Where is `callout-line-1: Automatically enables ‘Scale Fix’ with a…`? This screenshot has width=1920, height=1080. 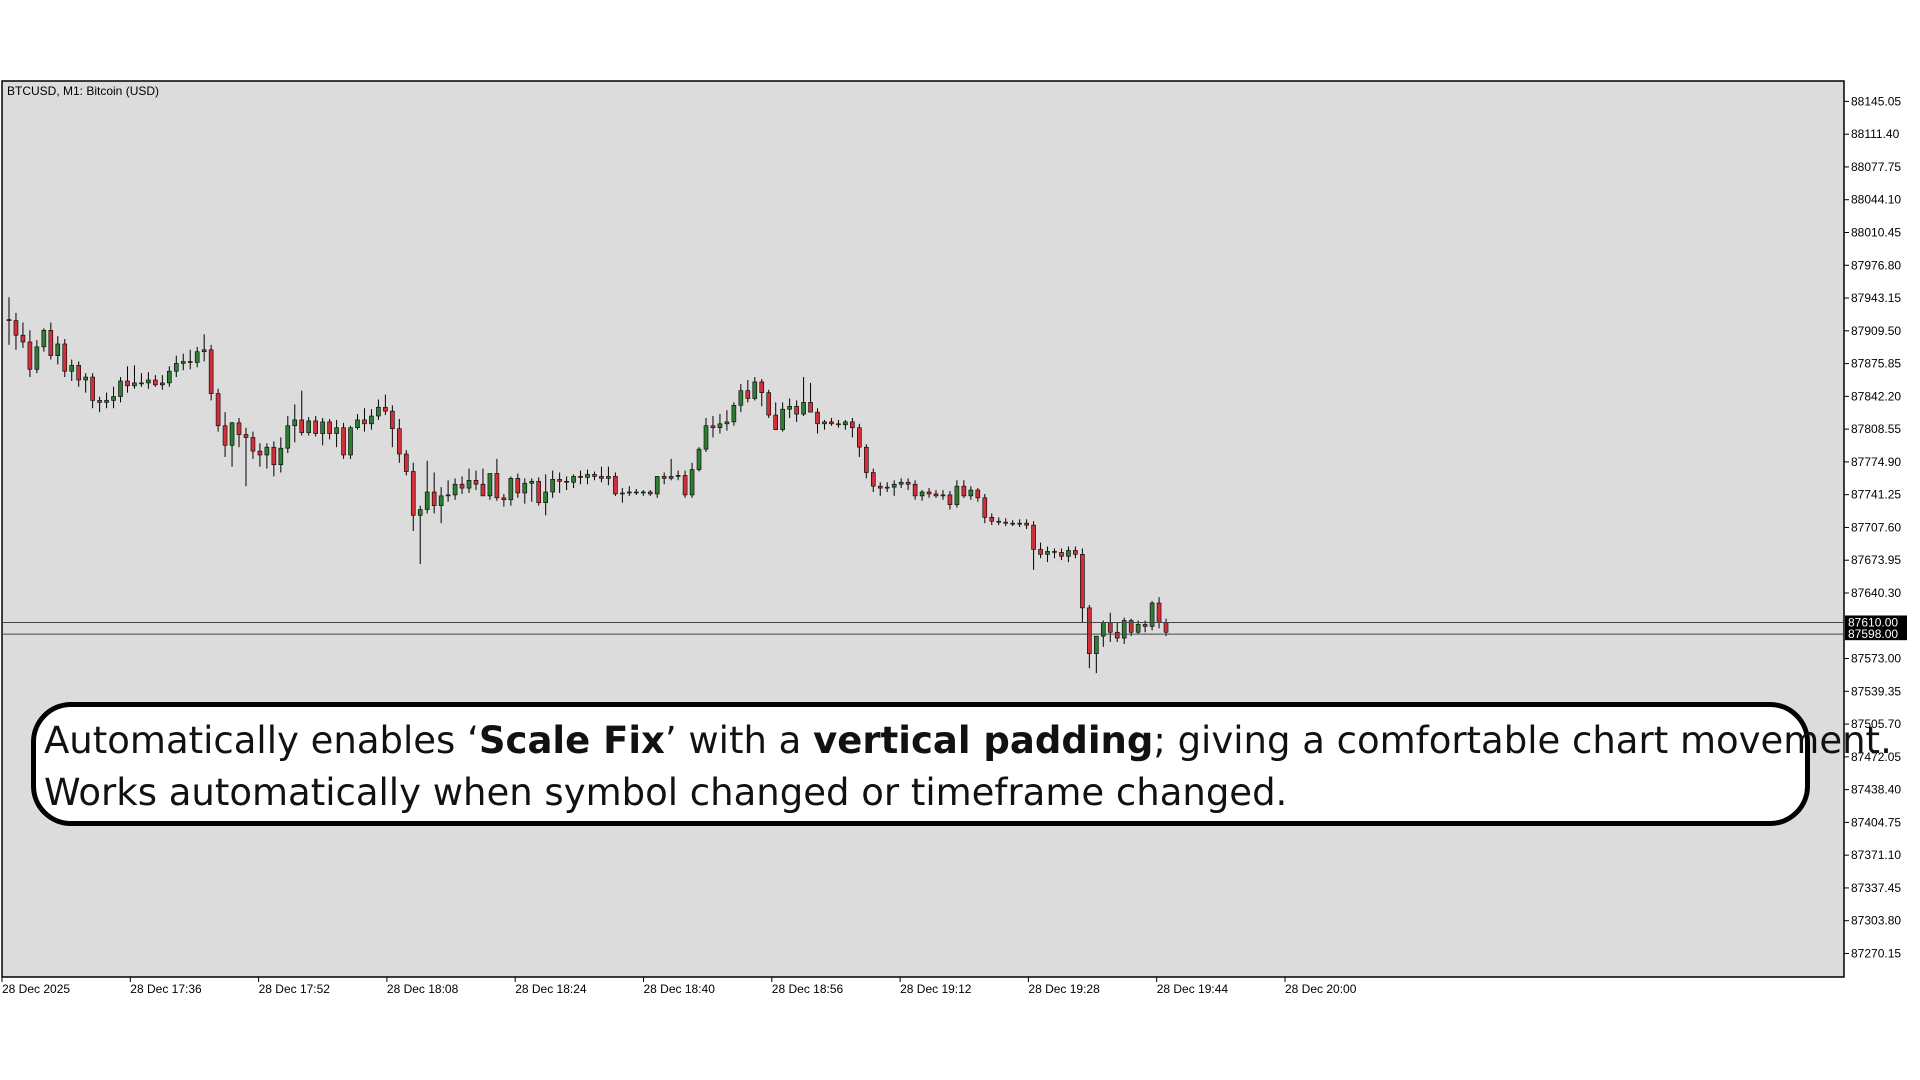
callout-line-1: Automatically enables ‘Scale Fix’ with a… is located at coordinates (968, 741).